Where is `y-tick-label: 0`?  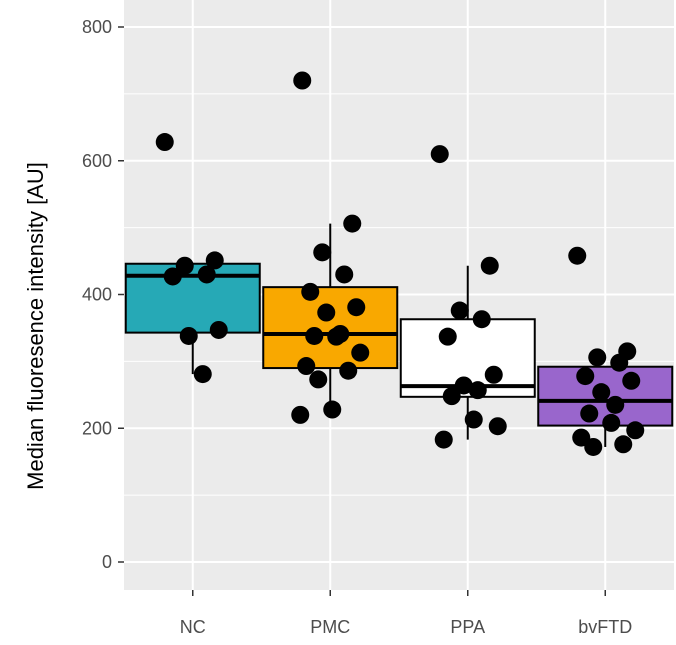 y-tick-label: 0 is located at coordinates (107, 562).